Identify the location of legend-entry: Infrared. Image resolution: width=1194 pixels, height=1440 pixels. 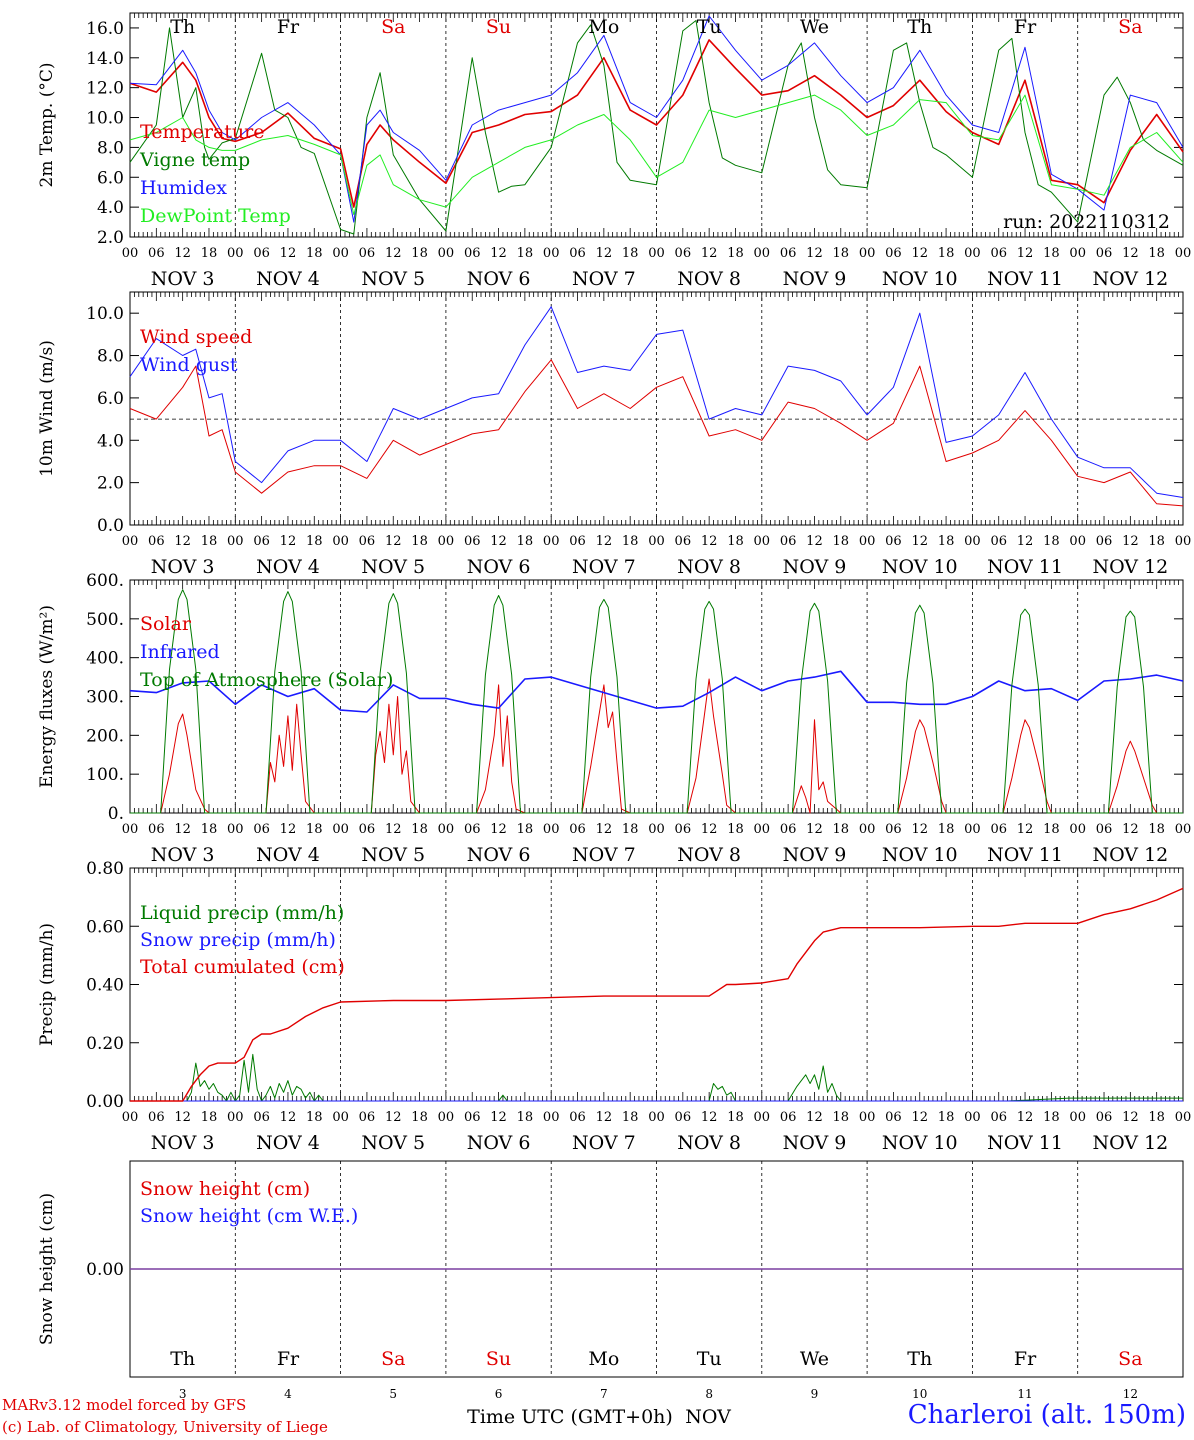
(180, 652).